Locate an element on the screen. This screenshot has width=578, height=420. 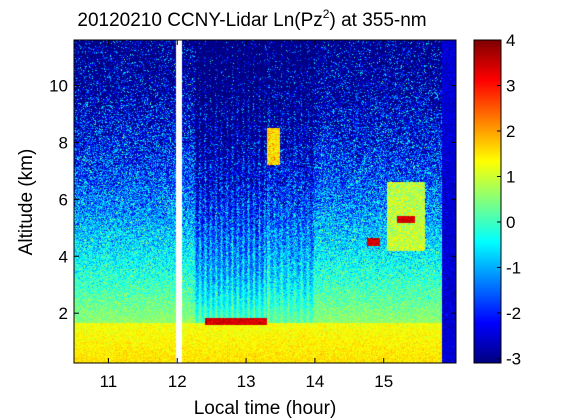
x-tick-label: 12 is located at coordinates (177, 381).